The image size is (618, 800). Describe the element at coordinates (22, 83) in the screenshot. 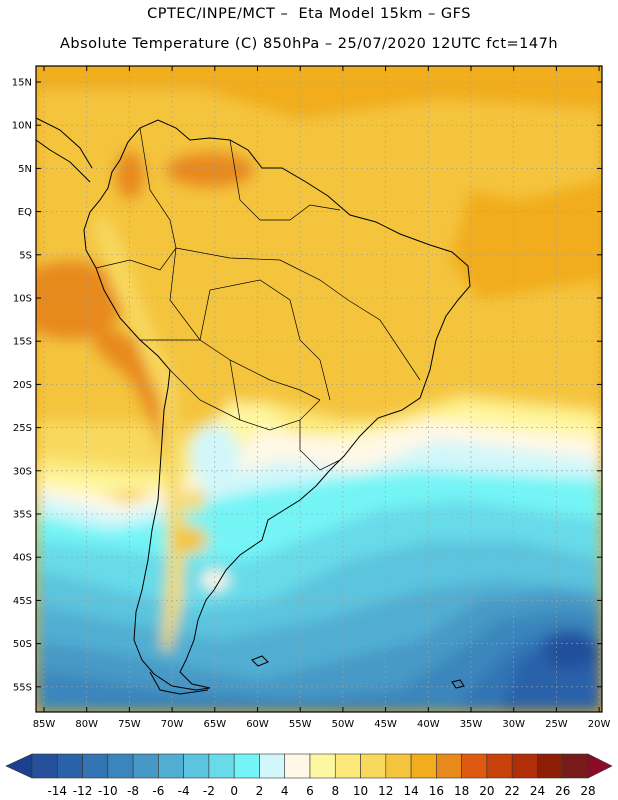

I see `lat-label: 15N` at that location.